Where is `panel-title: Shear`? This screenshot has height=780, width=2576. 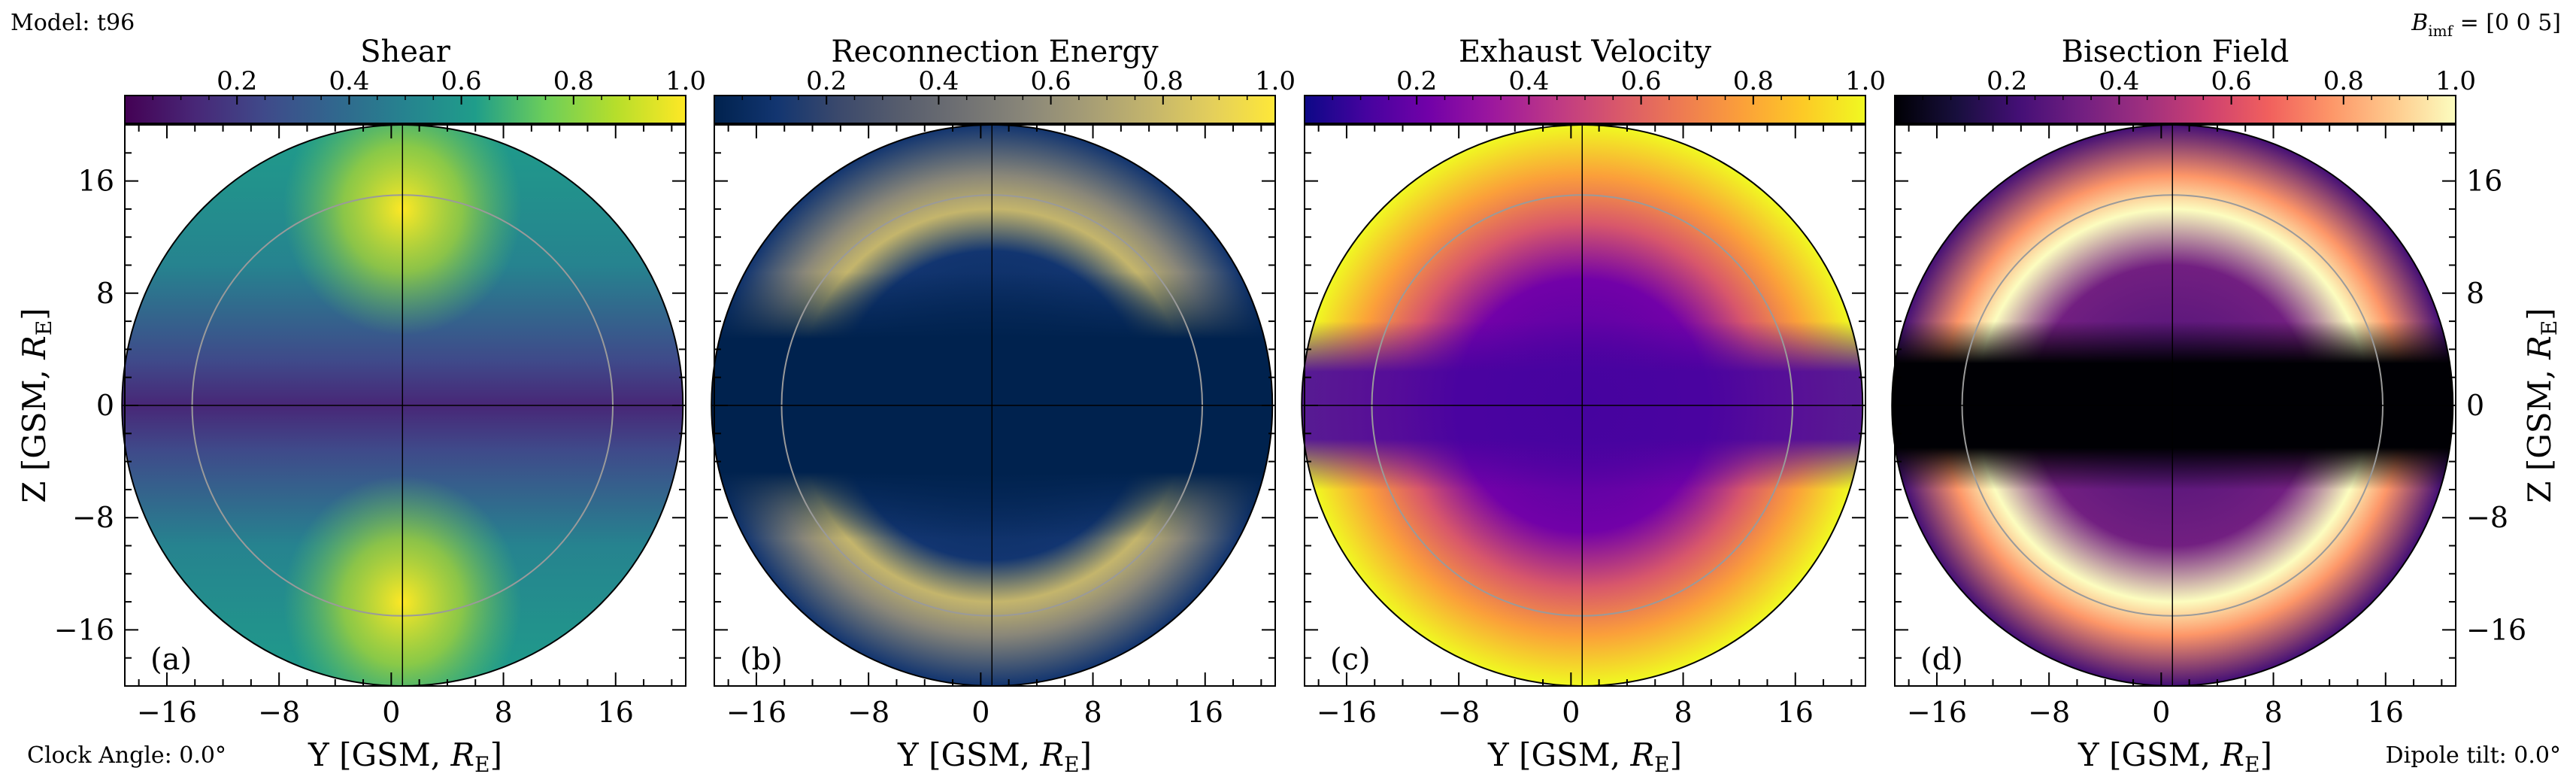
panel-title: Shear is located at coordinates (405, 52).